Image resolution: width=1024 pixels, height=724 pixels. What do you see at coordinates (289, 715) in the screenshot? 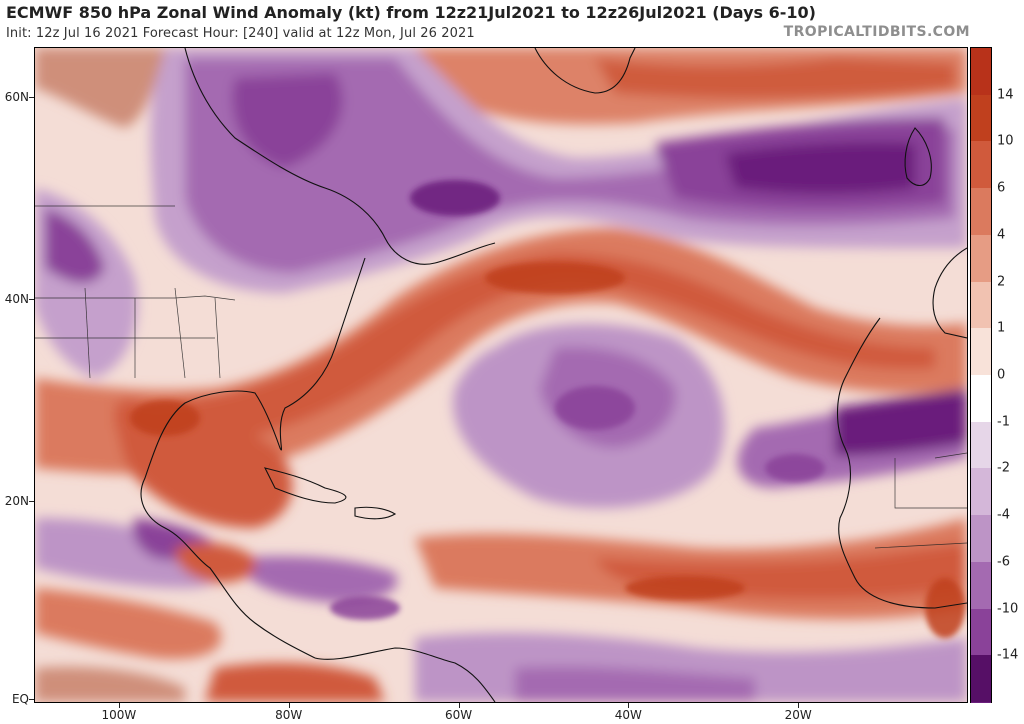
I see `longitude-label: 80W` at bounding box center [289, 715].